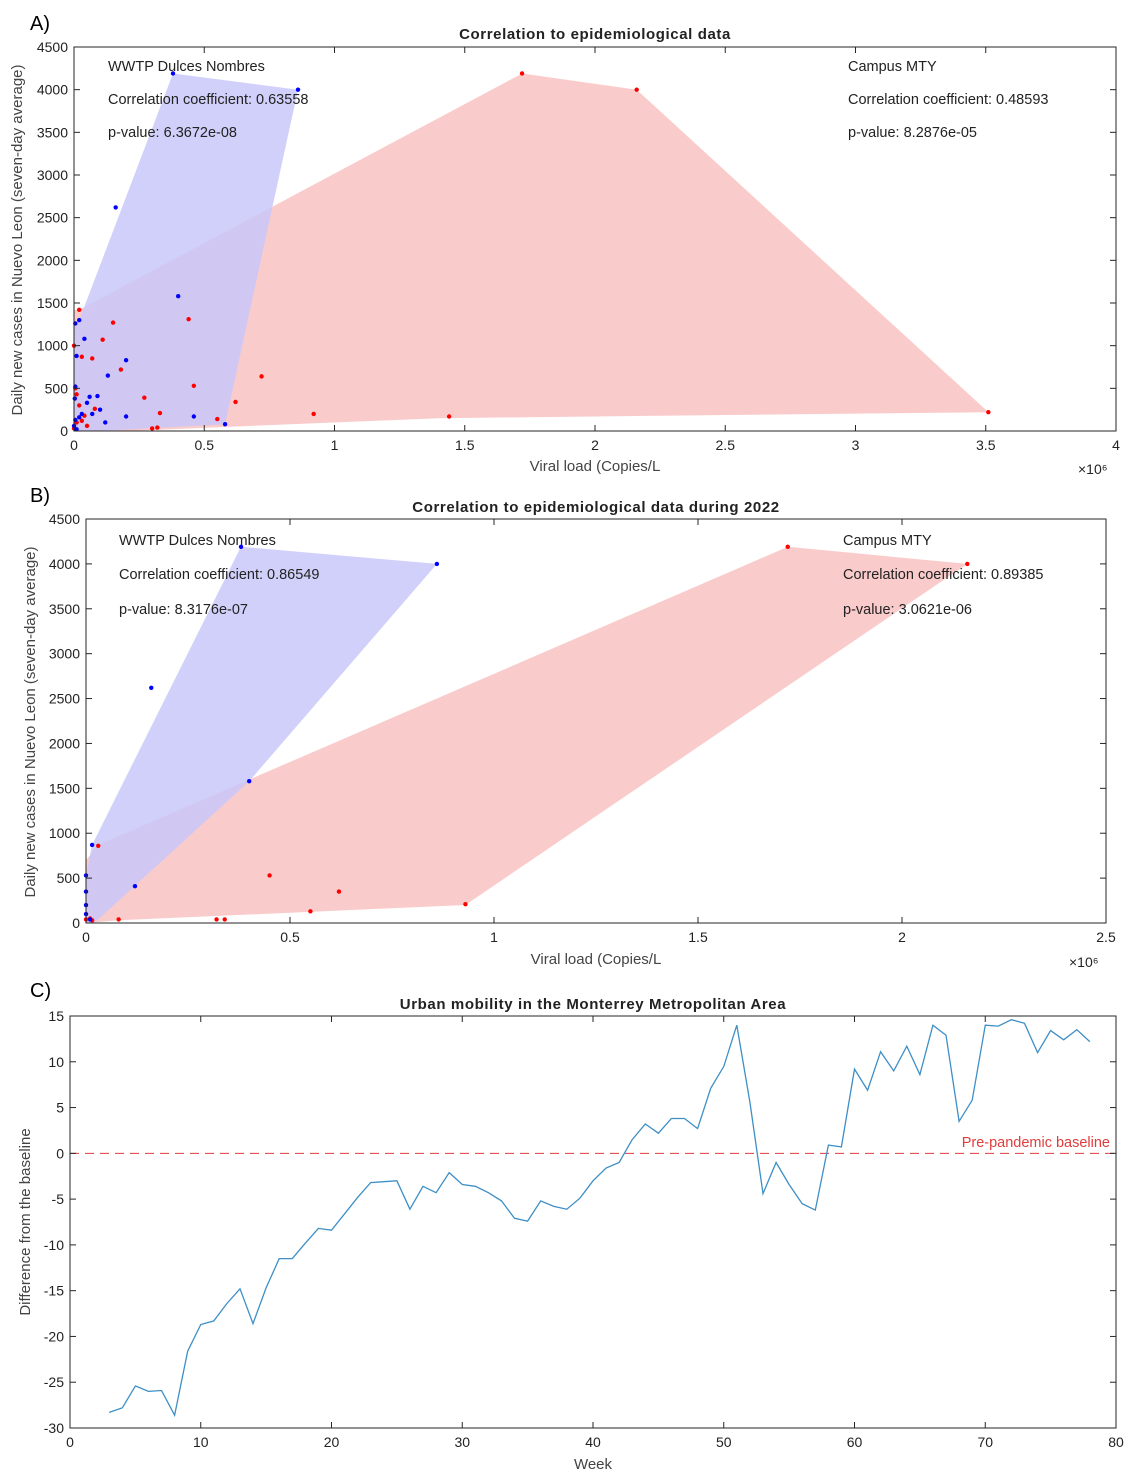 This screenshot has height=1473, width=1126. I want to click on panel-a-wwtp-group-label: WWTP Dulces Nombres, so click(186, 67).